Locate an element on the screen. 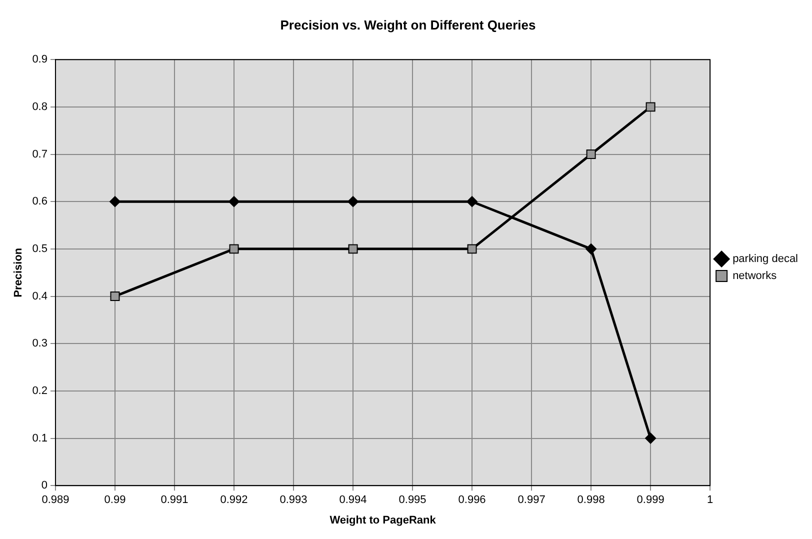 This screenshot has height=539, width=812. x-tick-label: 0.992 is located at coordinates (234, 500).